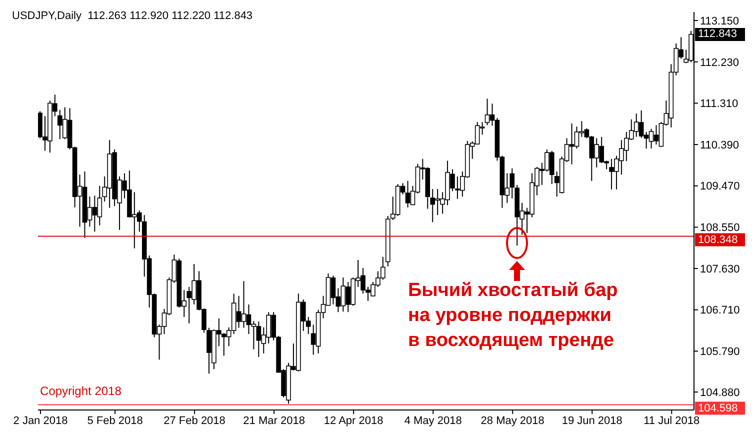 This screenshot has height=440, width=756. I want to click on text: 112.843, so click(720, 34).